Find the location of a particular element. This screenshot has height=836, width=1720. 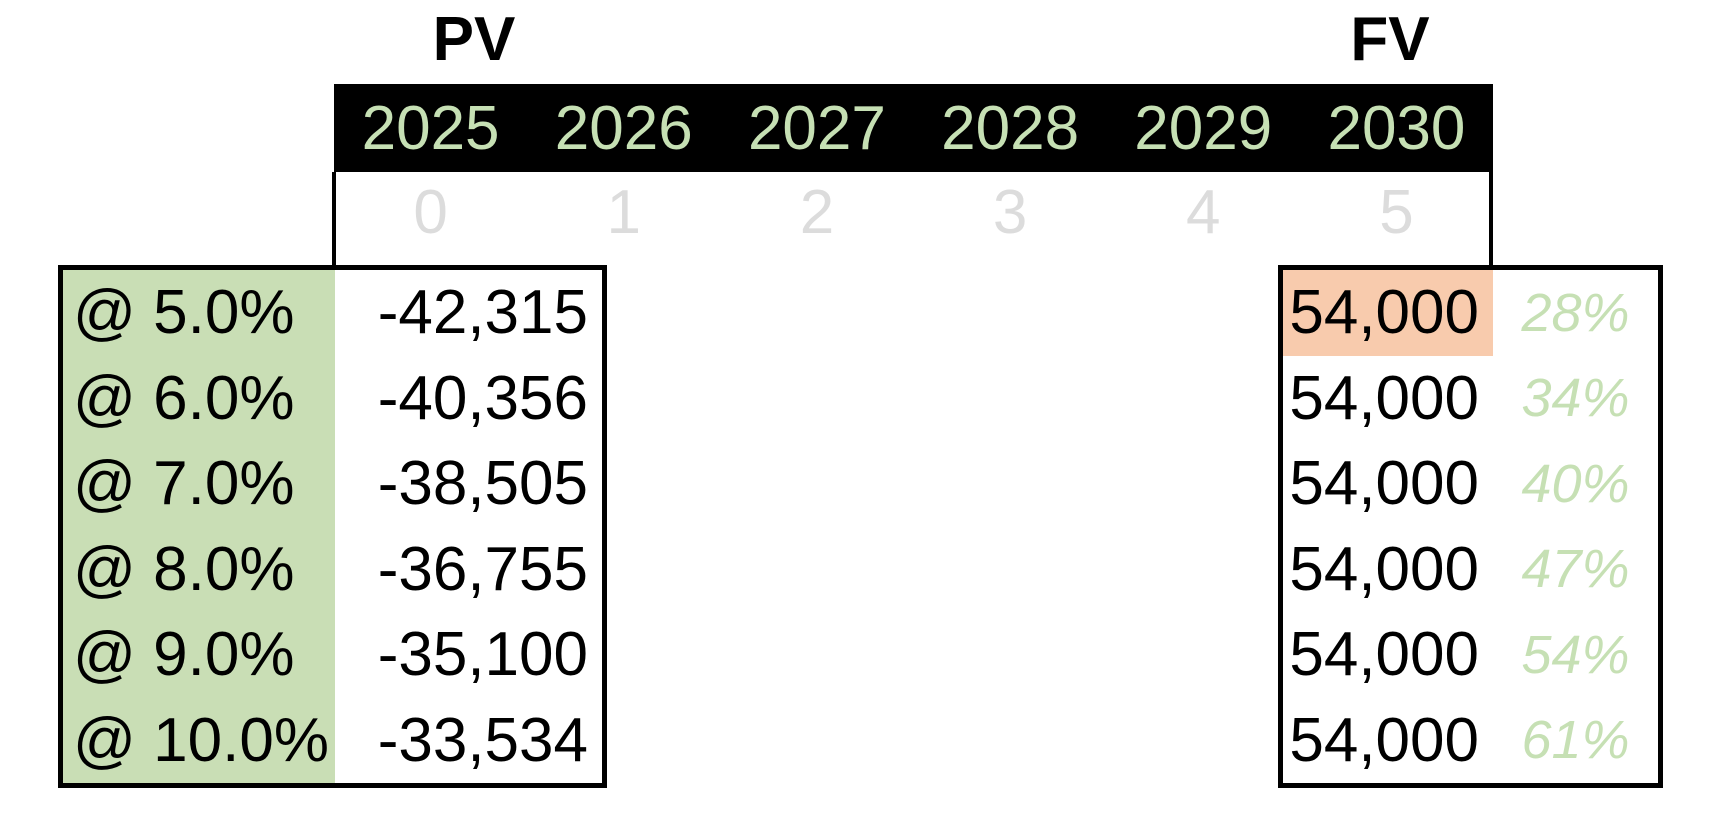

table-row: @ 5.0% -42,315 is located at coordinates (332, 313).